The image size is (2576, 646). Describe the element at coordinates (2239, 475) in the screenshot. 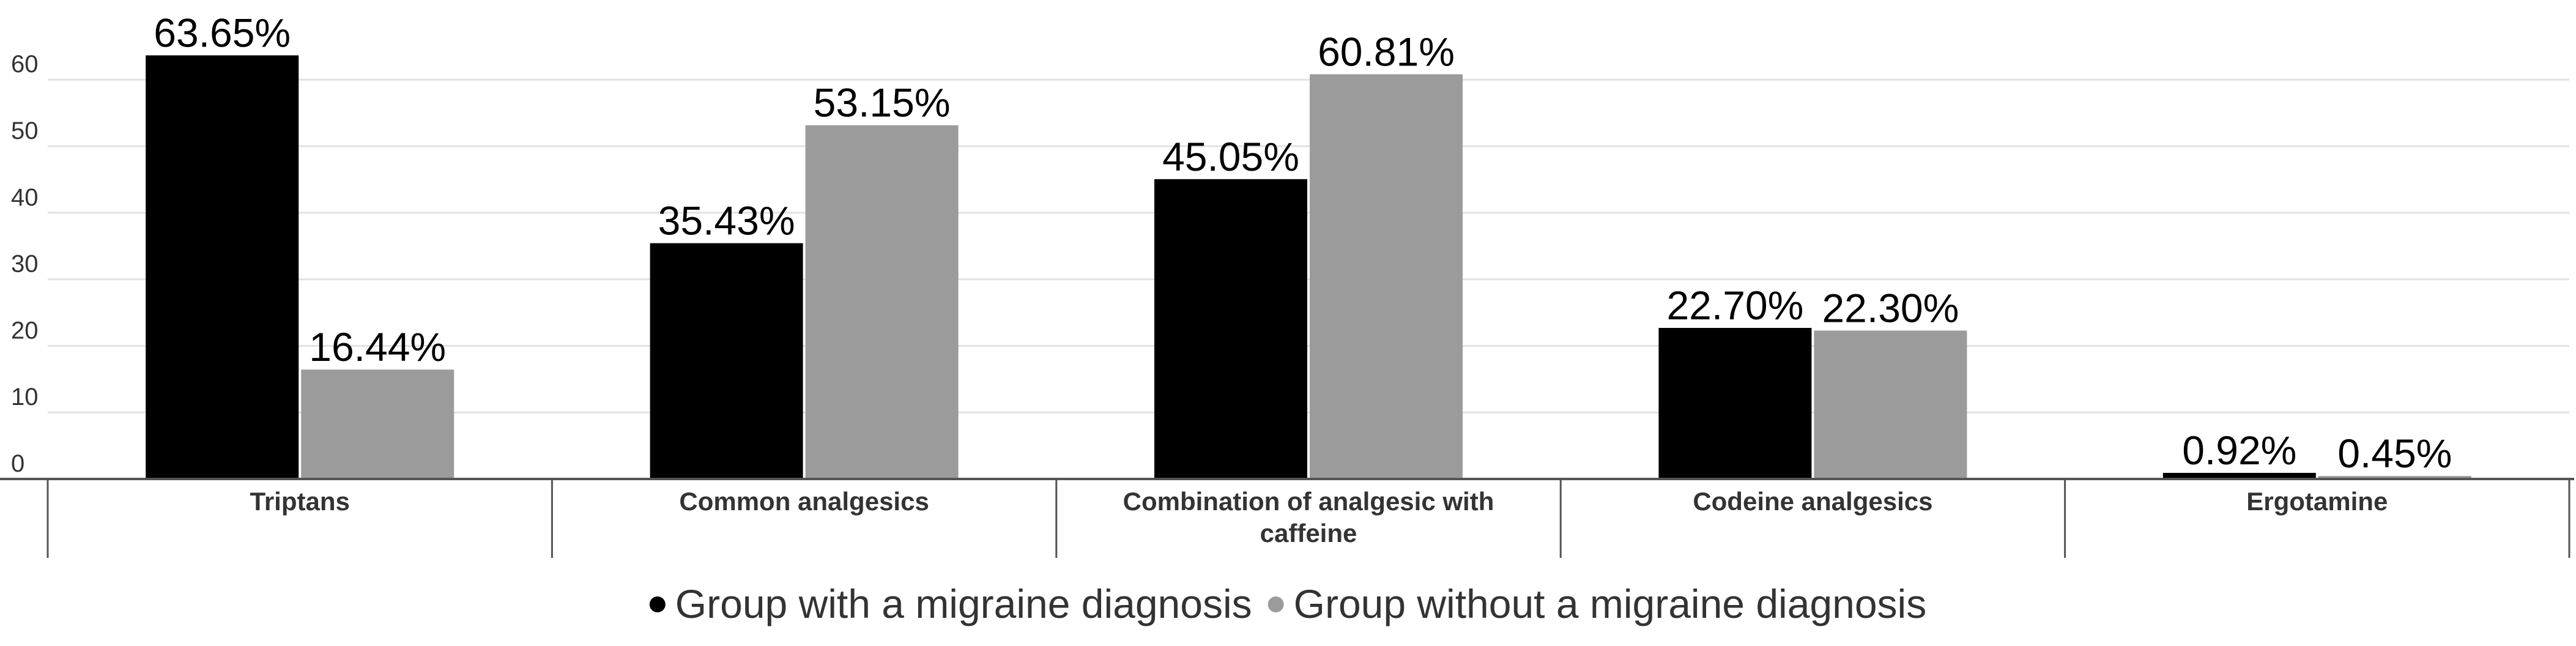

I see `bar-series1-cat5` at that location.